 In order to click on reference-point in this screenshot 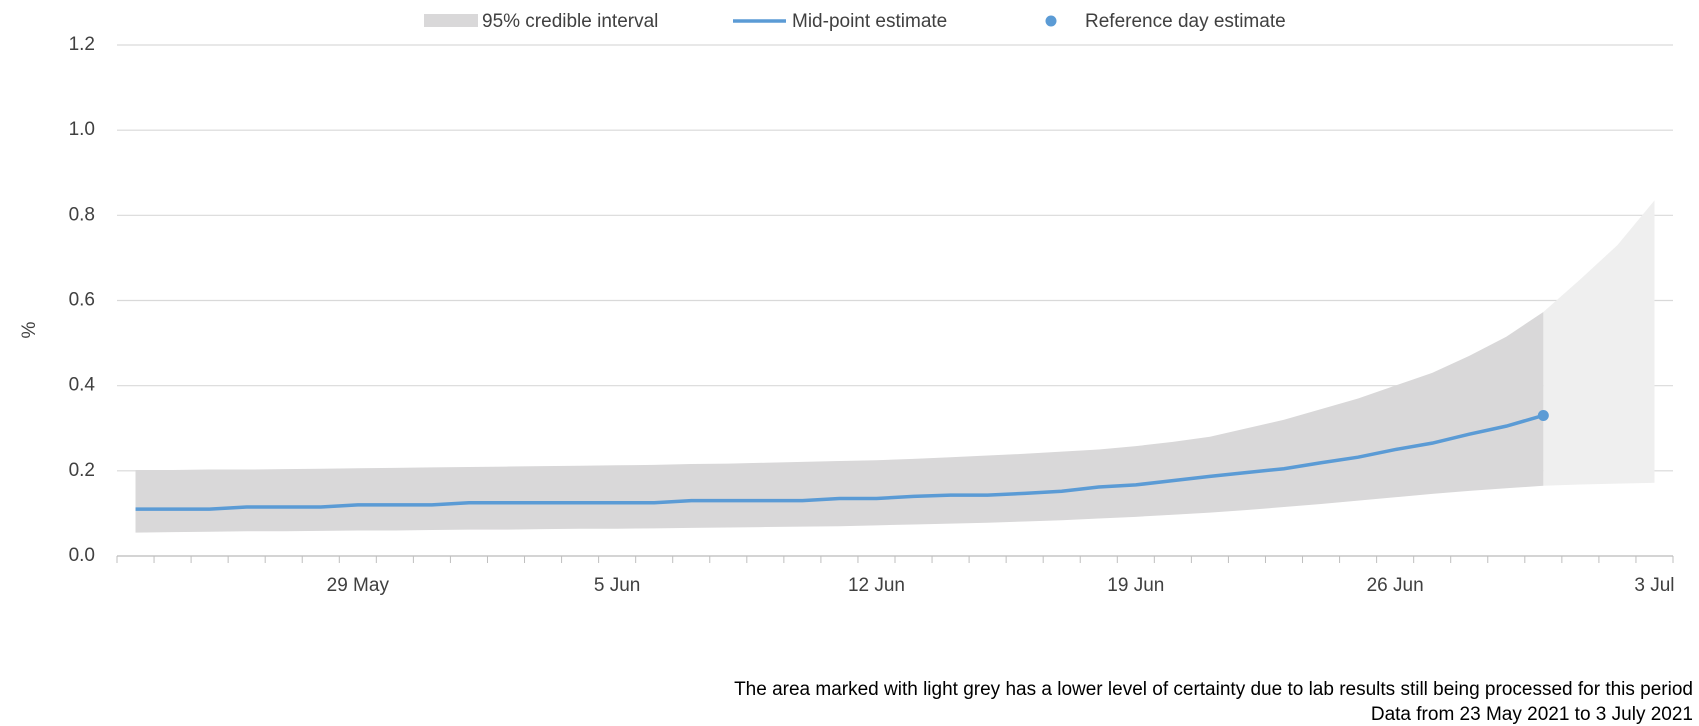, I will do `click(1543, 415)`.